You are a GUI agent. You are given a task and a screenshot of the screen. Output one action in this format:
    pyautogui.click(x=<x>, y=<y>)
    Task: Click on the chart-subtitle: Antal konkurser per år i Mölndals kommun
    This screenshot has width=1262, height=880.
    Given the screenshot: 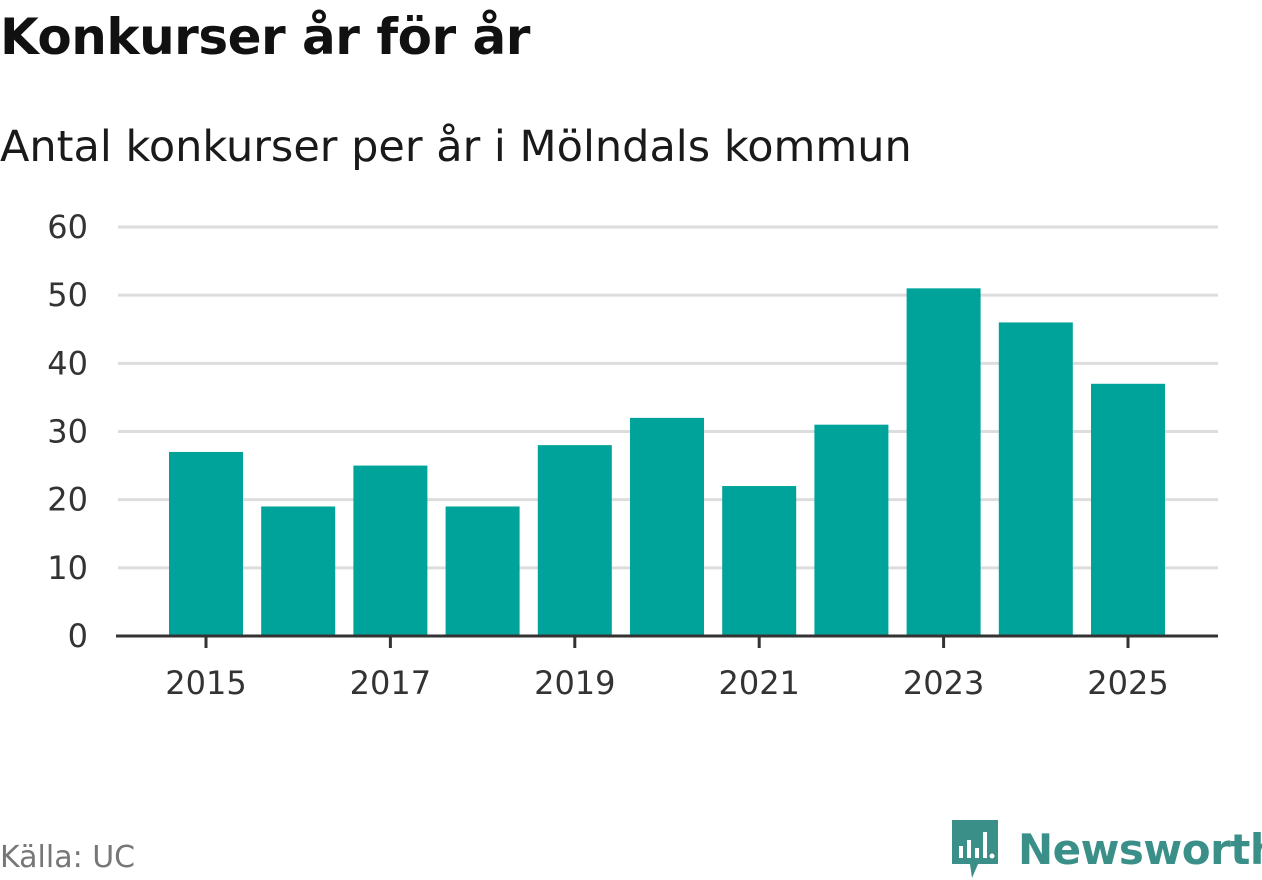 What is the action you would take?
    pyautogui.click(x=456, y=147)
    